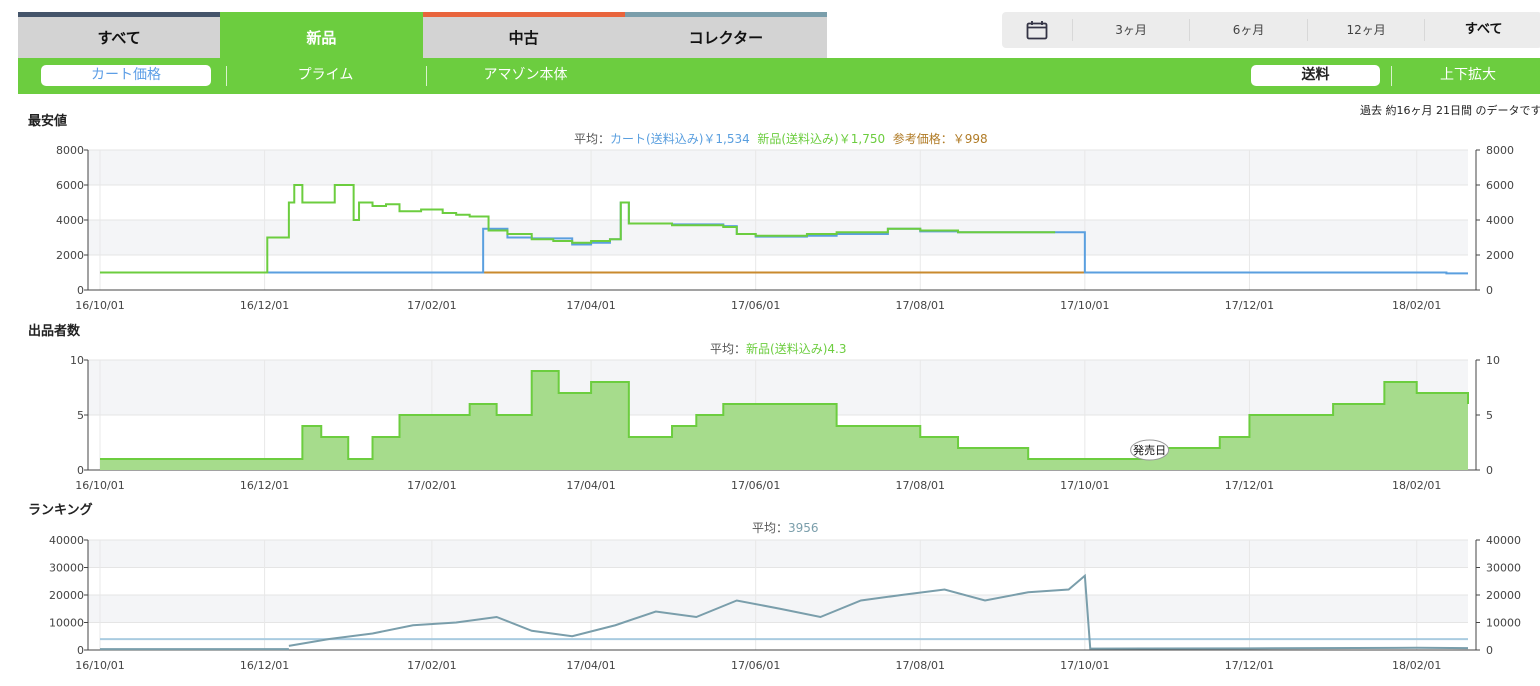  What do you see at coordinates (796, 349) in the screenshot?
I see `avg-new-sellers: 新品(送料込み)4.3` at bounding box center [796, 349].